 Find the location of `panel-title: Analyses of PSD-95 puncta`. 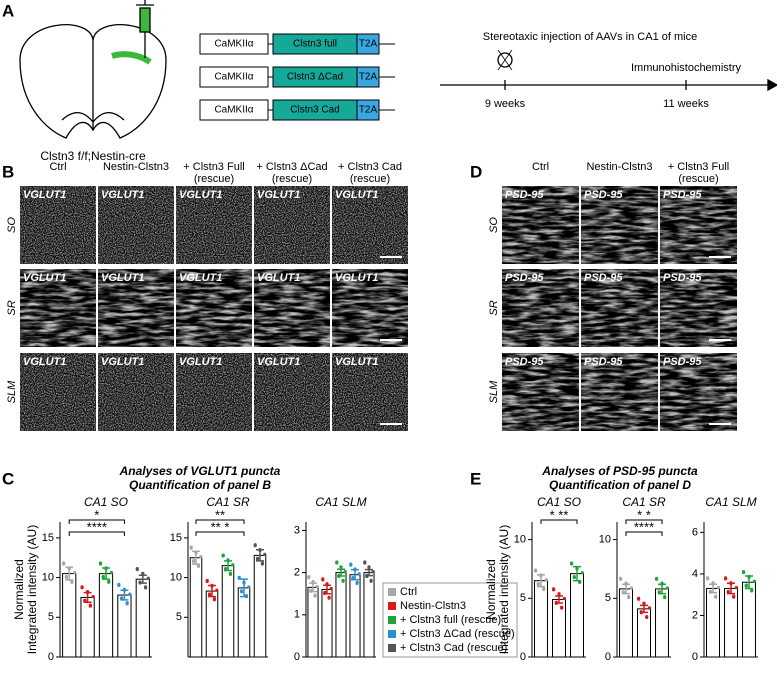

panel-title: Analyses of PSD-95 puncta is located at coordinates (619, 471).